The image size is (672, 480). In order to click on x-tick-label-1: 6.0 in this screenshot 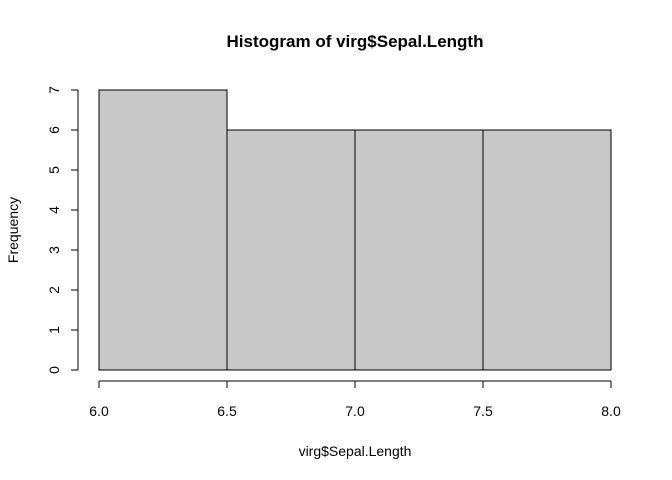, I will do `click(99, 411)`.